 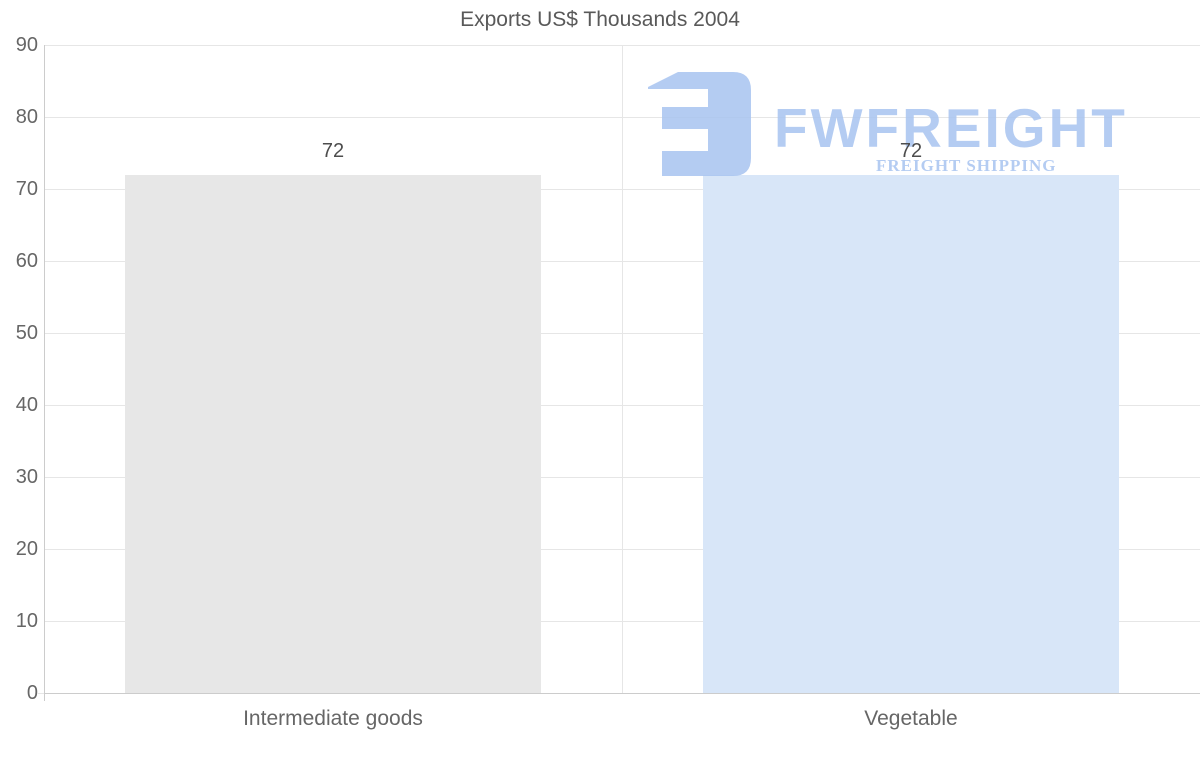 What do you see at coordinates (26, 45) in the screenshot?
I see `y-axis-tick-label: 90` at bounding box center [26, 45].